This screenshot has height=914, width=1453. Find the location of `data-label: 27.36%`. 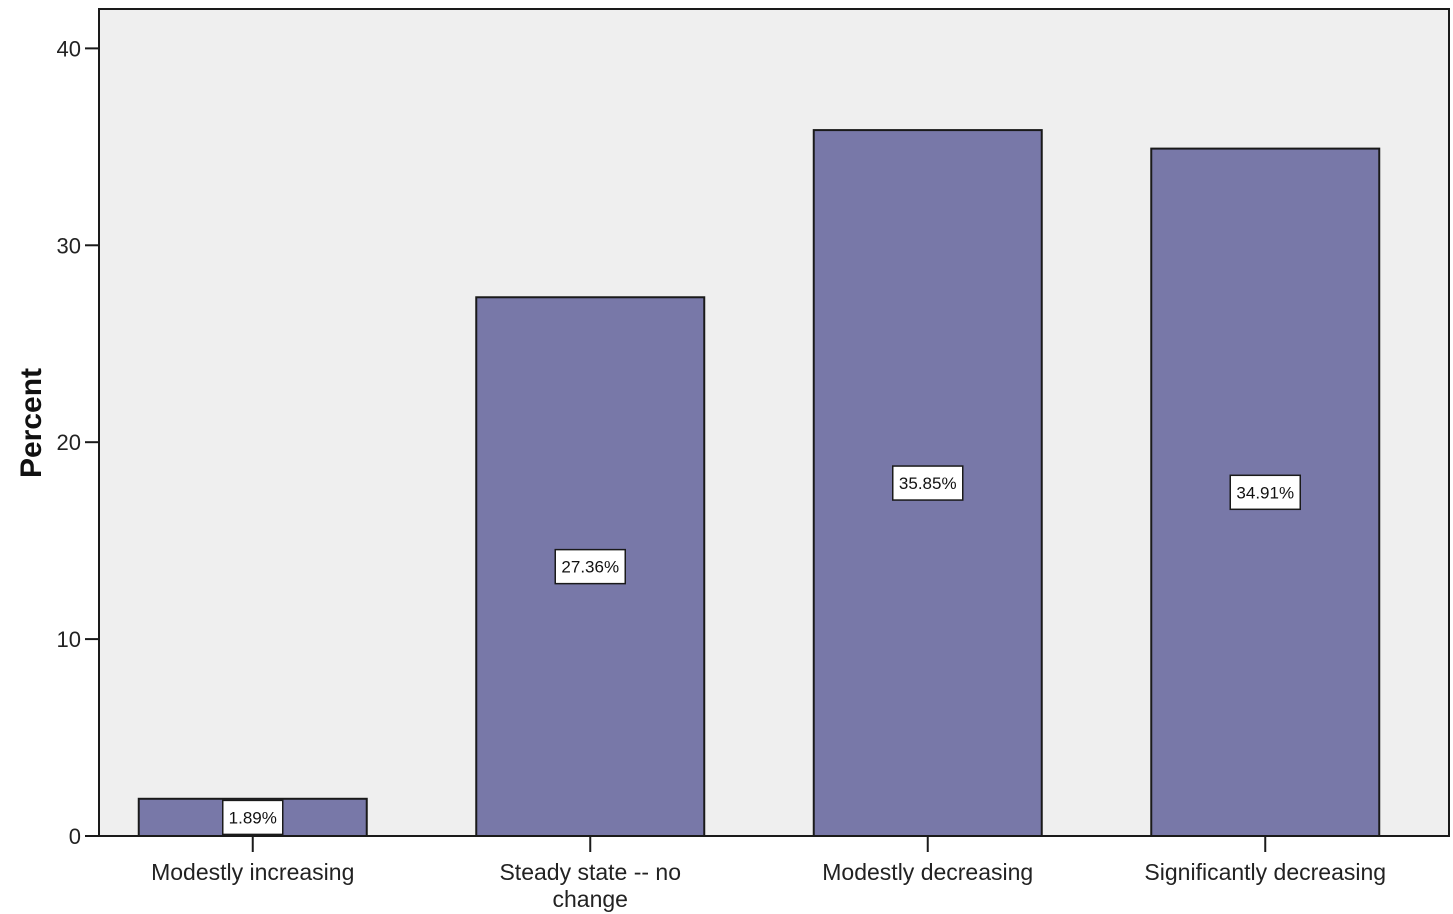

data-label: 27.36% is located at coordinates (590, 567).